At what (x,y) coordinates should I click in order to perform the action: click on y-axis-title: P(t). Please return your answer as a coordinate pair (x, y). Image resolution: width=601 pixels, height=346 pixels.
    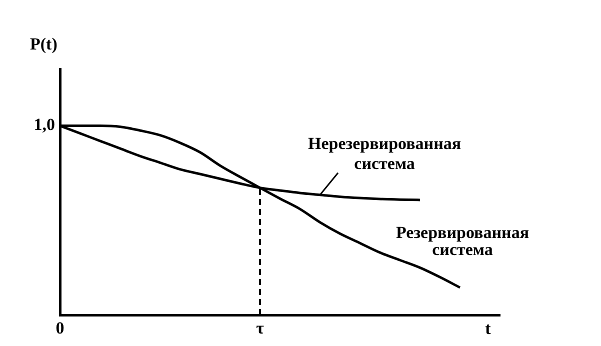
    Looking at the image, I should click on (44, 44).